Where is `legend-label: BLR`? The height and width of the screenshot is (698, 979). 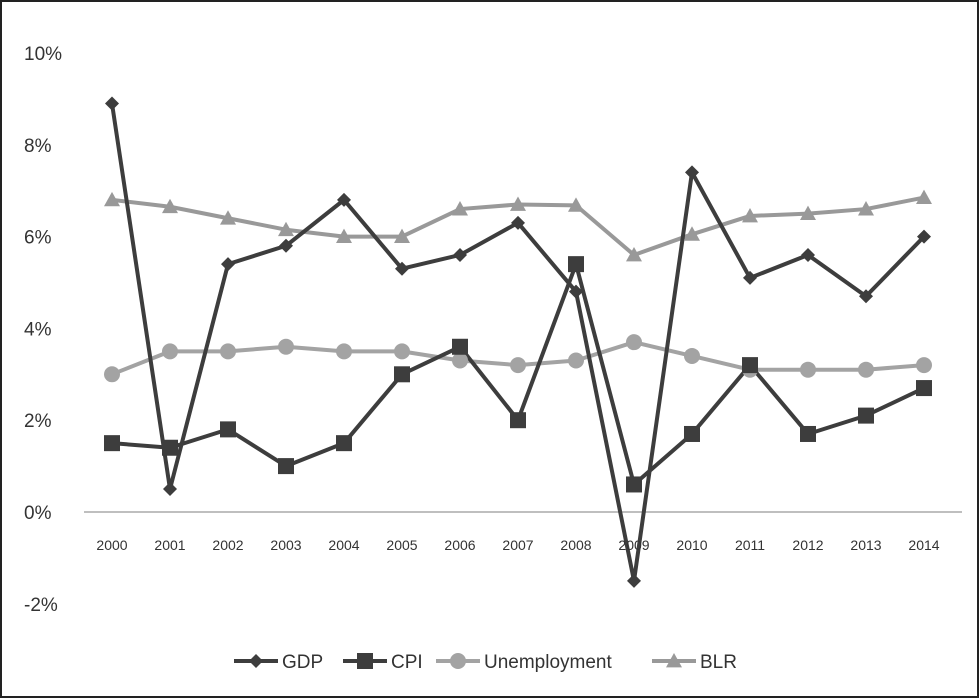 legend-label: BLR is located at coordinates (718, 662).